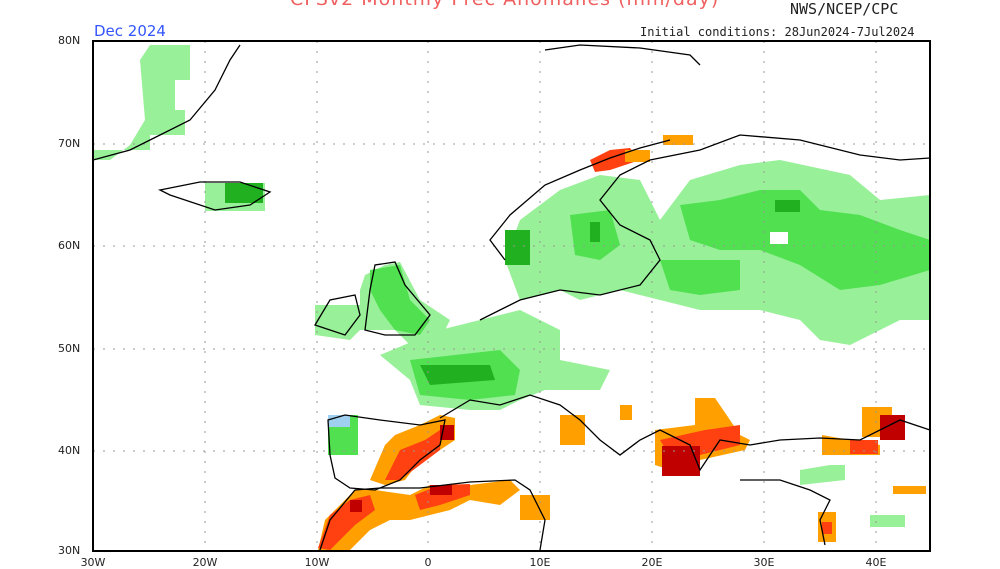  What do you see at coordinates (69, 450) in the screenshot?
I see `lat-label-40n: 40N` at bounding box center [69, 450].